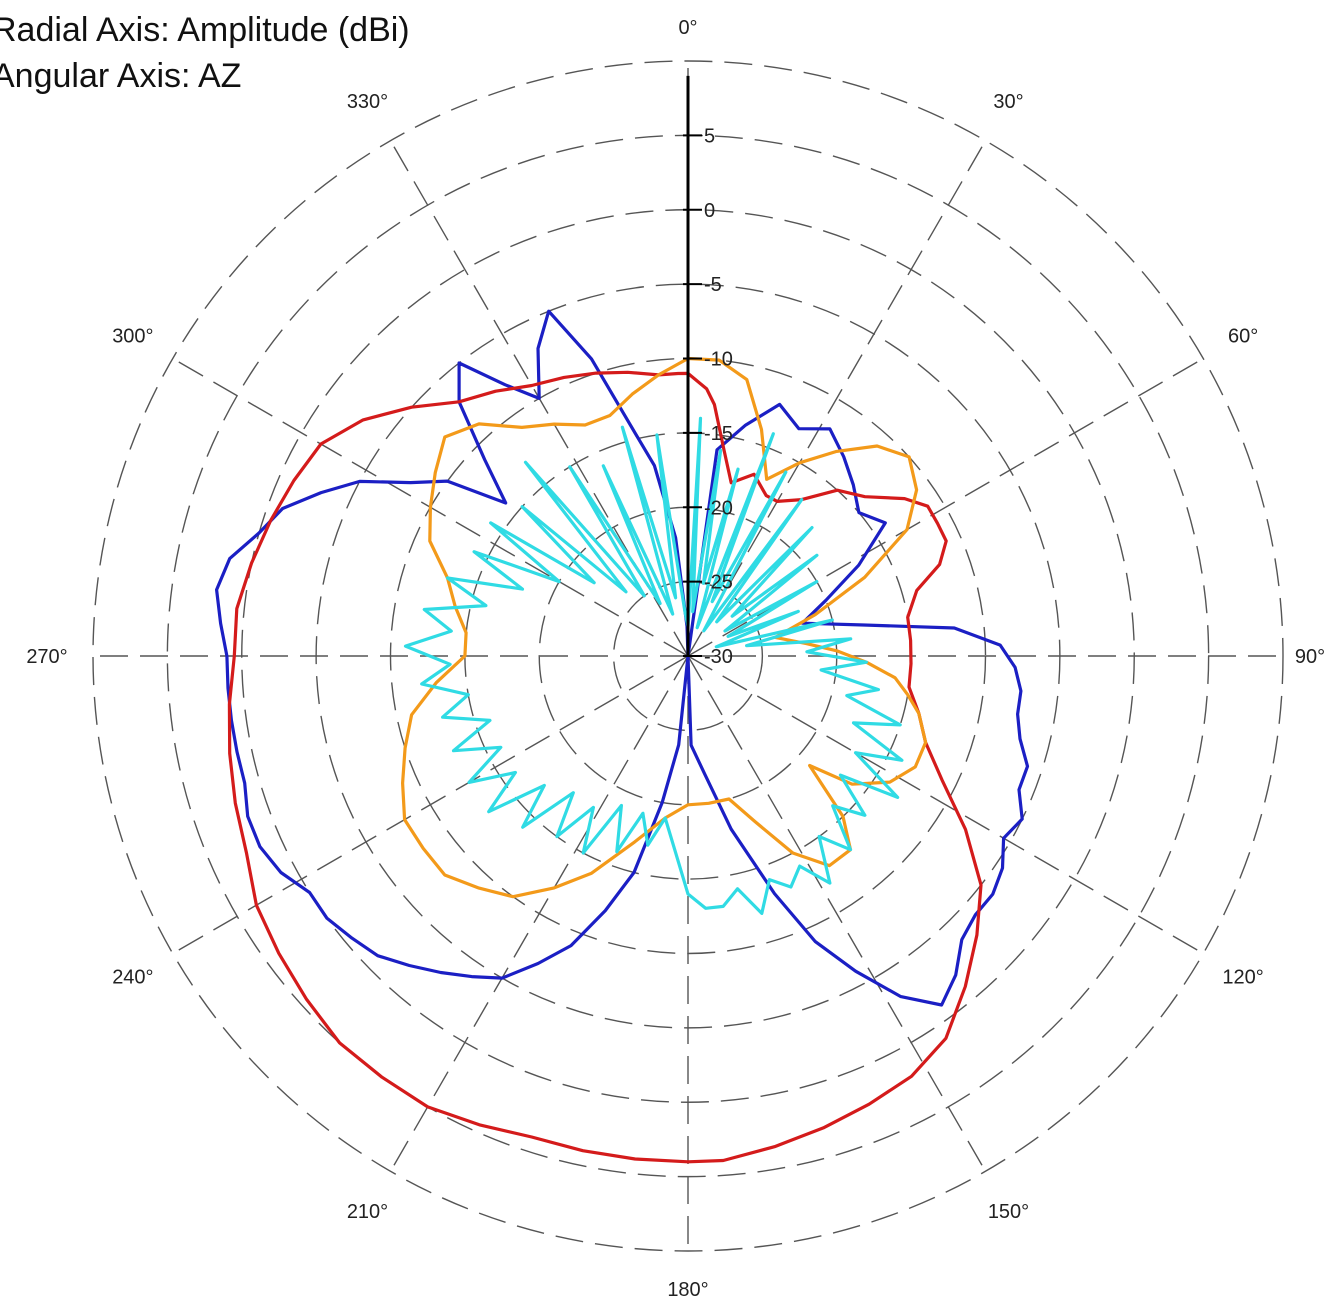  I want to click on radial-axis-title: Radial Axis: Amplitude (dBi), so click(205, 30).